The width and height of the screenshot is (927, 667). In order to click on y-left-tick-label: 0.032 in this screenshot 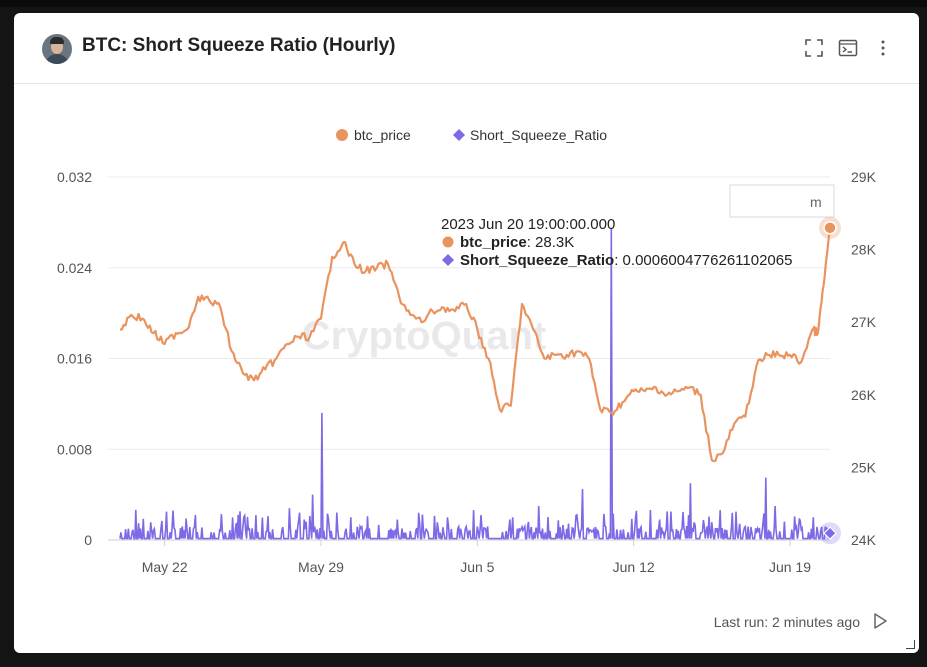, I will do `click(74, 177)`.